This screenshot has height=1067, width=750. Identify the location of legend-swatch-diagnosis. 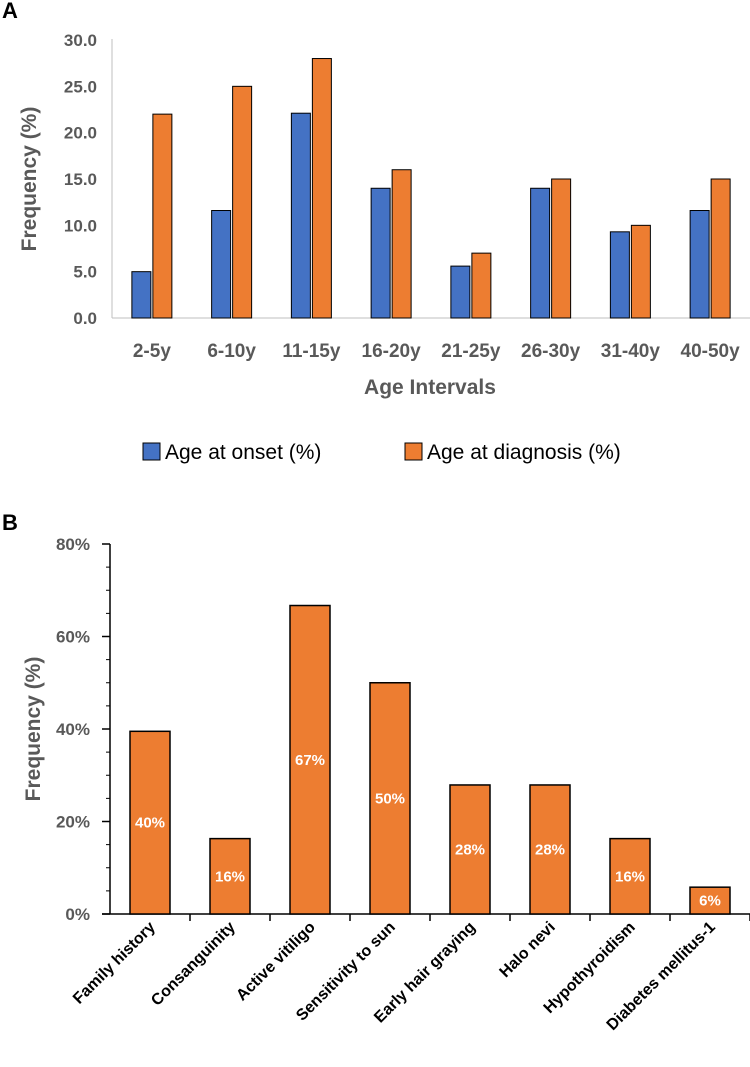
(413, 451).